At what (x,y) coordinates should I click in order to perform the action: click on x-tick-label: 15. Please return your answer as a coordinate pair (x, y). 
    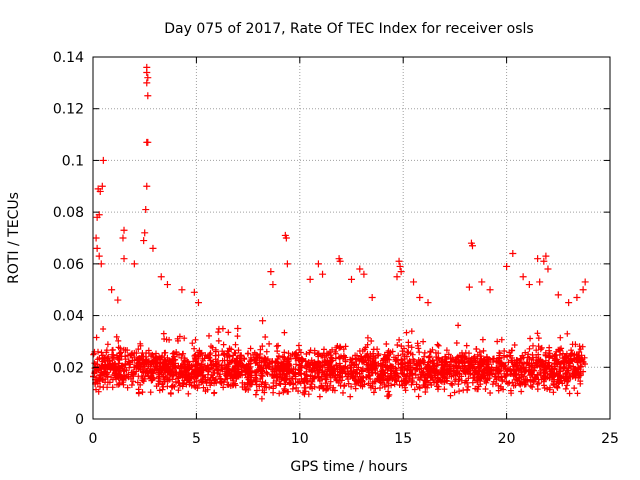
    Looking at the image, I should click on (403, 439).